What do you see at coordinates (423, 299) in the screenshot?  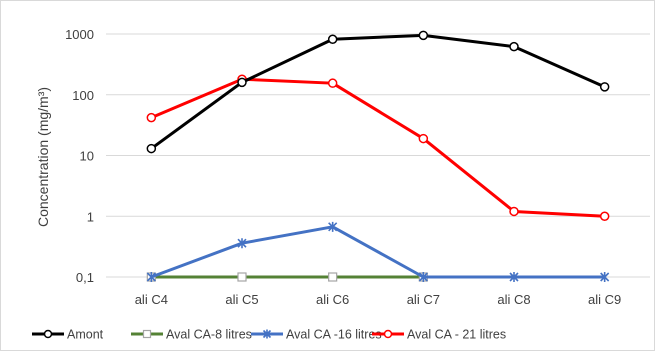 I see `x-tick-label: ali C7` at bounding box center [423, 299].